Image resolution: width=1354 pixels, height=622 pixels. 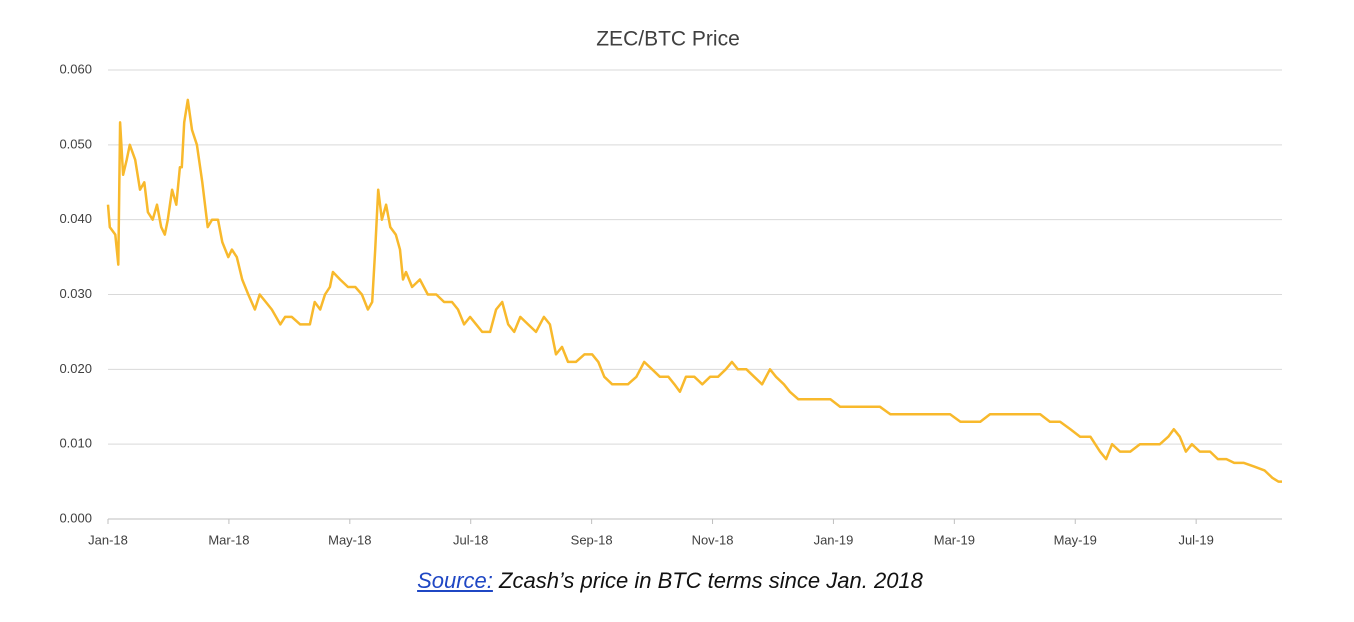 What do you see at coordinates (834, 539) in the screenshot?
I see `x-tick-label: Jan-19` at bounding box center [834, 539].